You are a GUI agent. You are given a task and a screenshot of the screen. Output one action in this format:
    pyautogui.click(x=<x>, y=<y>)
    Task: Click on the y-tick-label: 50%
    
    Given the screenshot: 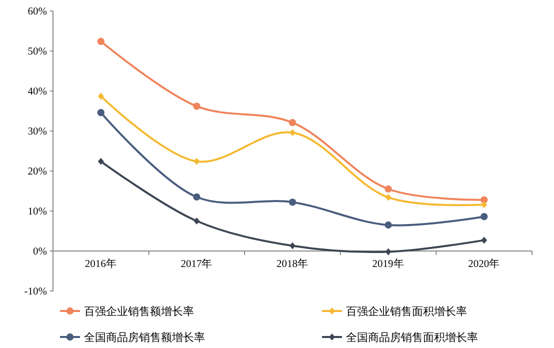 What is the action you would take?
    pyautogui.click(x=38, y=52)
    